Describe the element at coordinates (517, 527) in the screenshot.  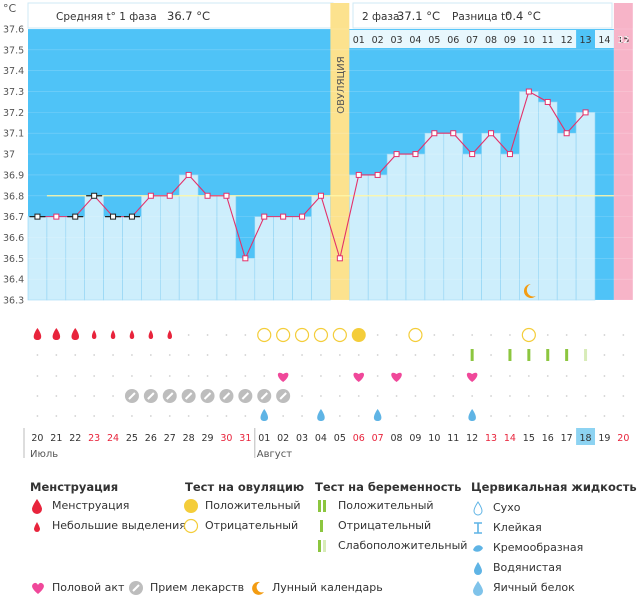
I see `legend-cervical-sticky-label: Клейкая` at that location.